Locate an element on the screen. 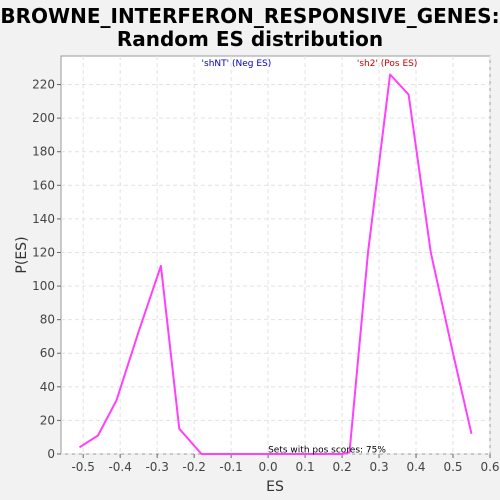  x-tick-label: 0.5 is located at coordinates (452, 467).